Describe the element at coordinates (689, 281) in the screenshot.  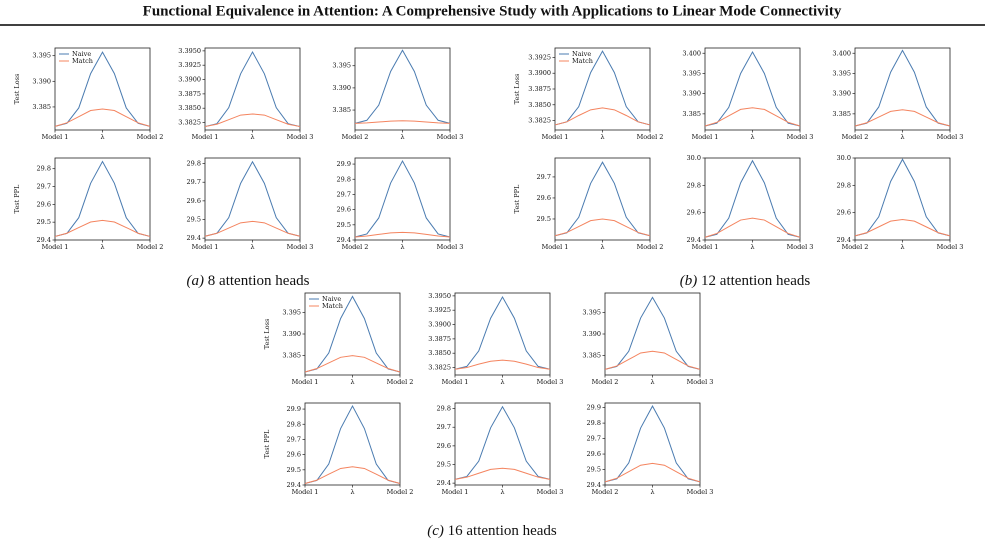
I see `caption-label: (b)` at that location.